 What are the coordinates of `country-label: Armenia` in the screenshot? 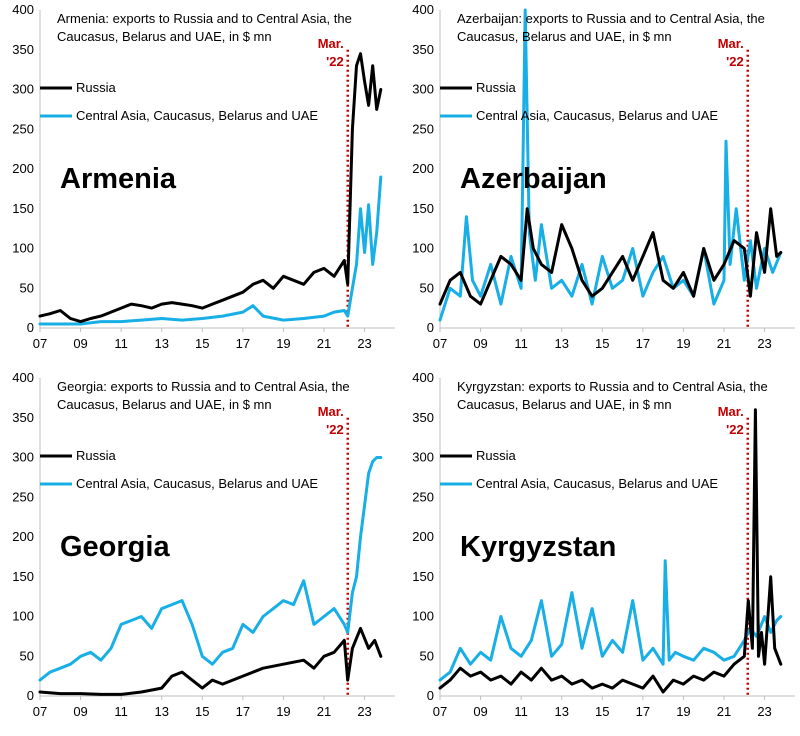 It's located at (118, 179).